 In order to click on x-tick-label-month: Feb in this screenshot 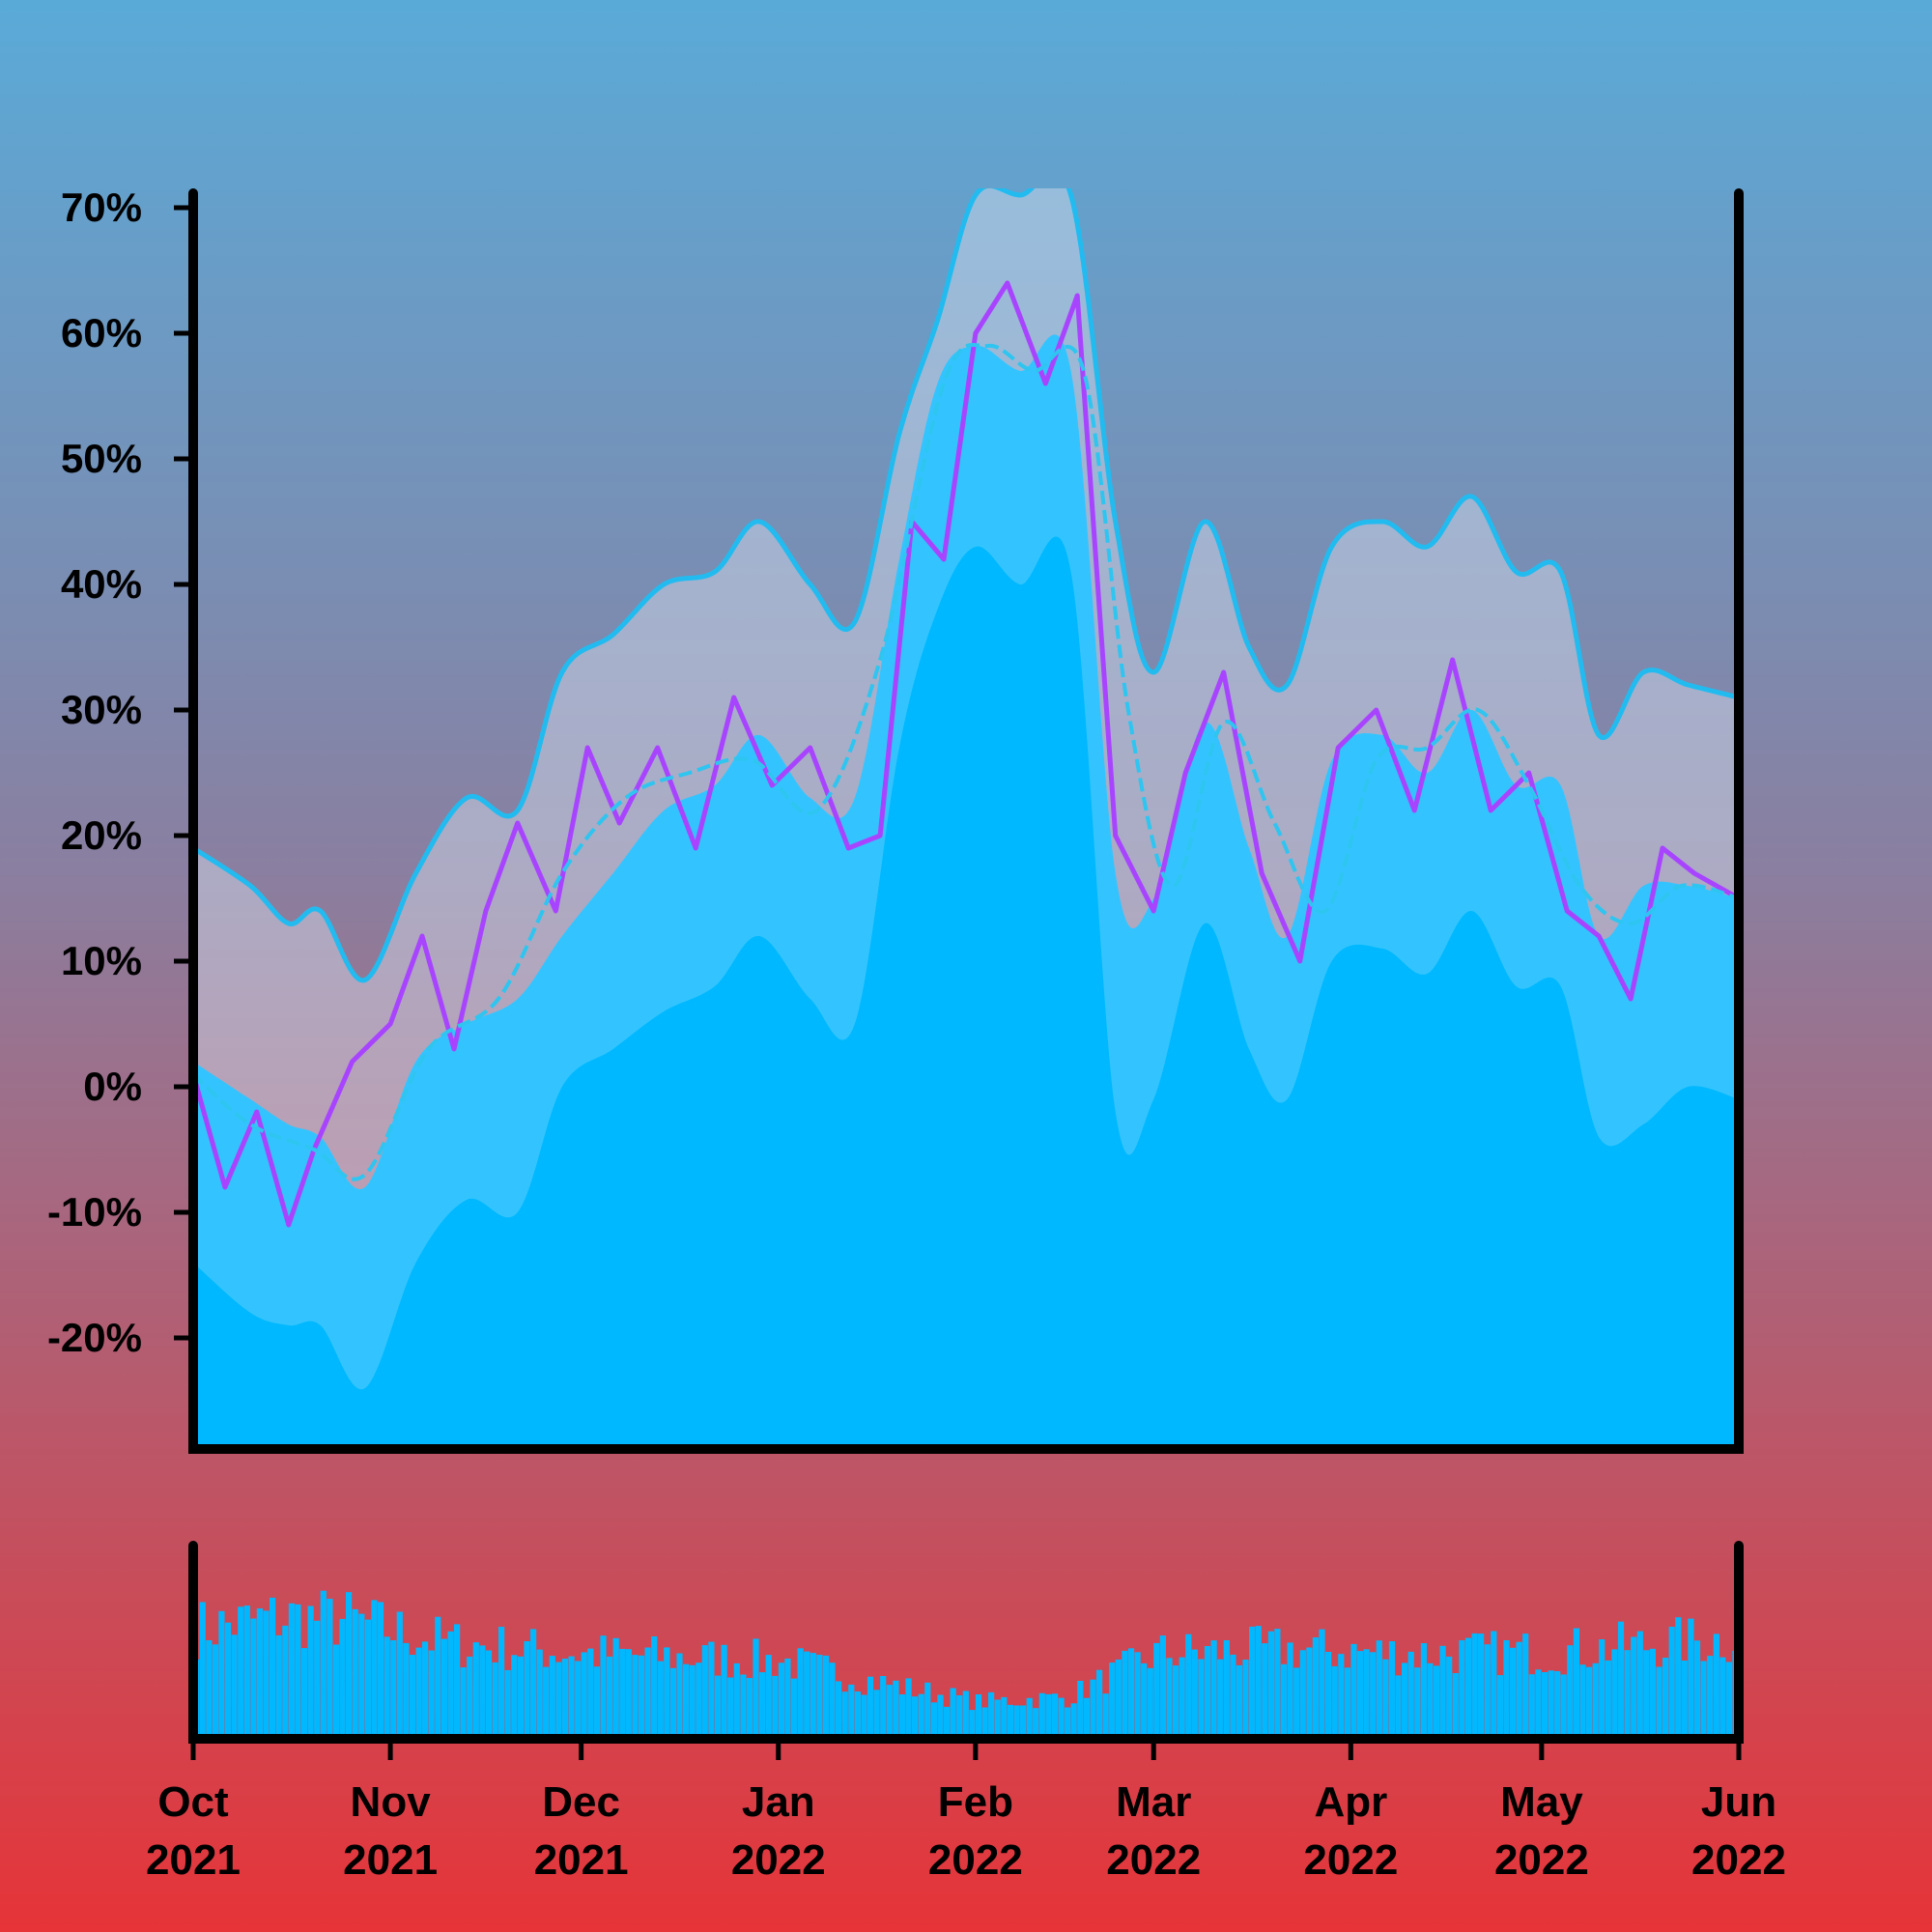, I will do `click(975, 1802)`.